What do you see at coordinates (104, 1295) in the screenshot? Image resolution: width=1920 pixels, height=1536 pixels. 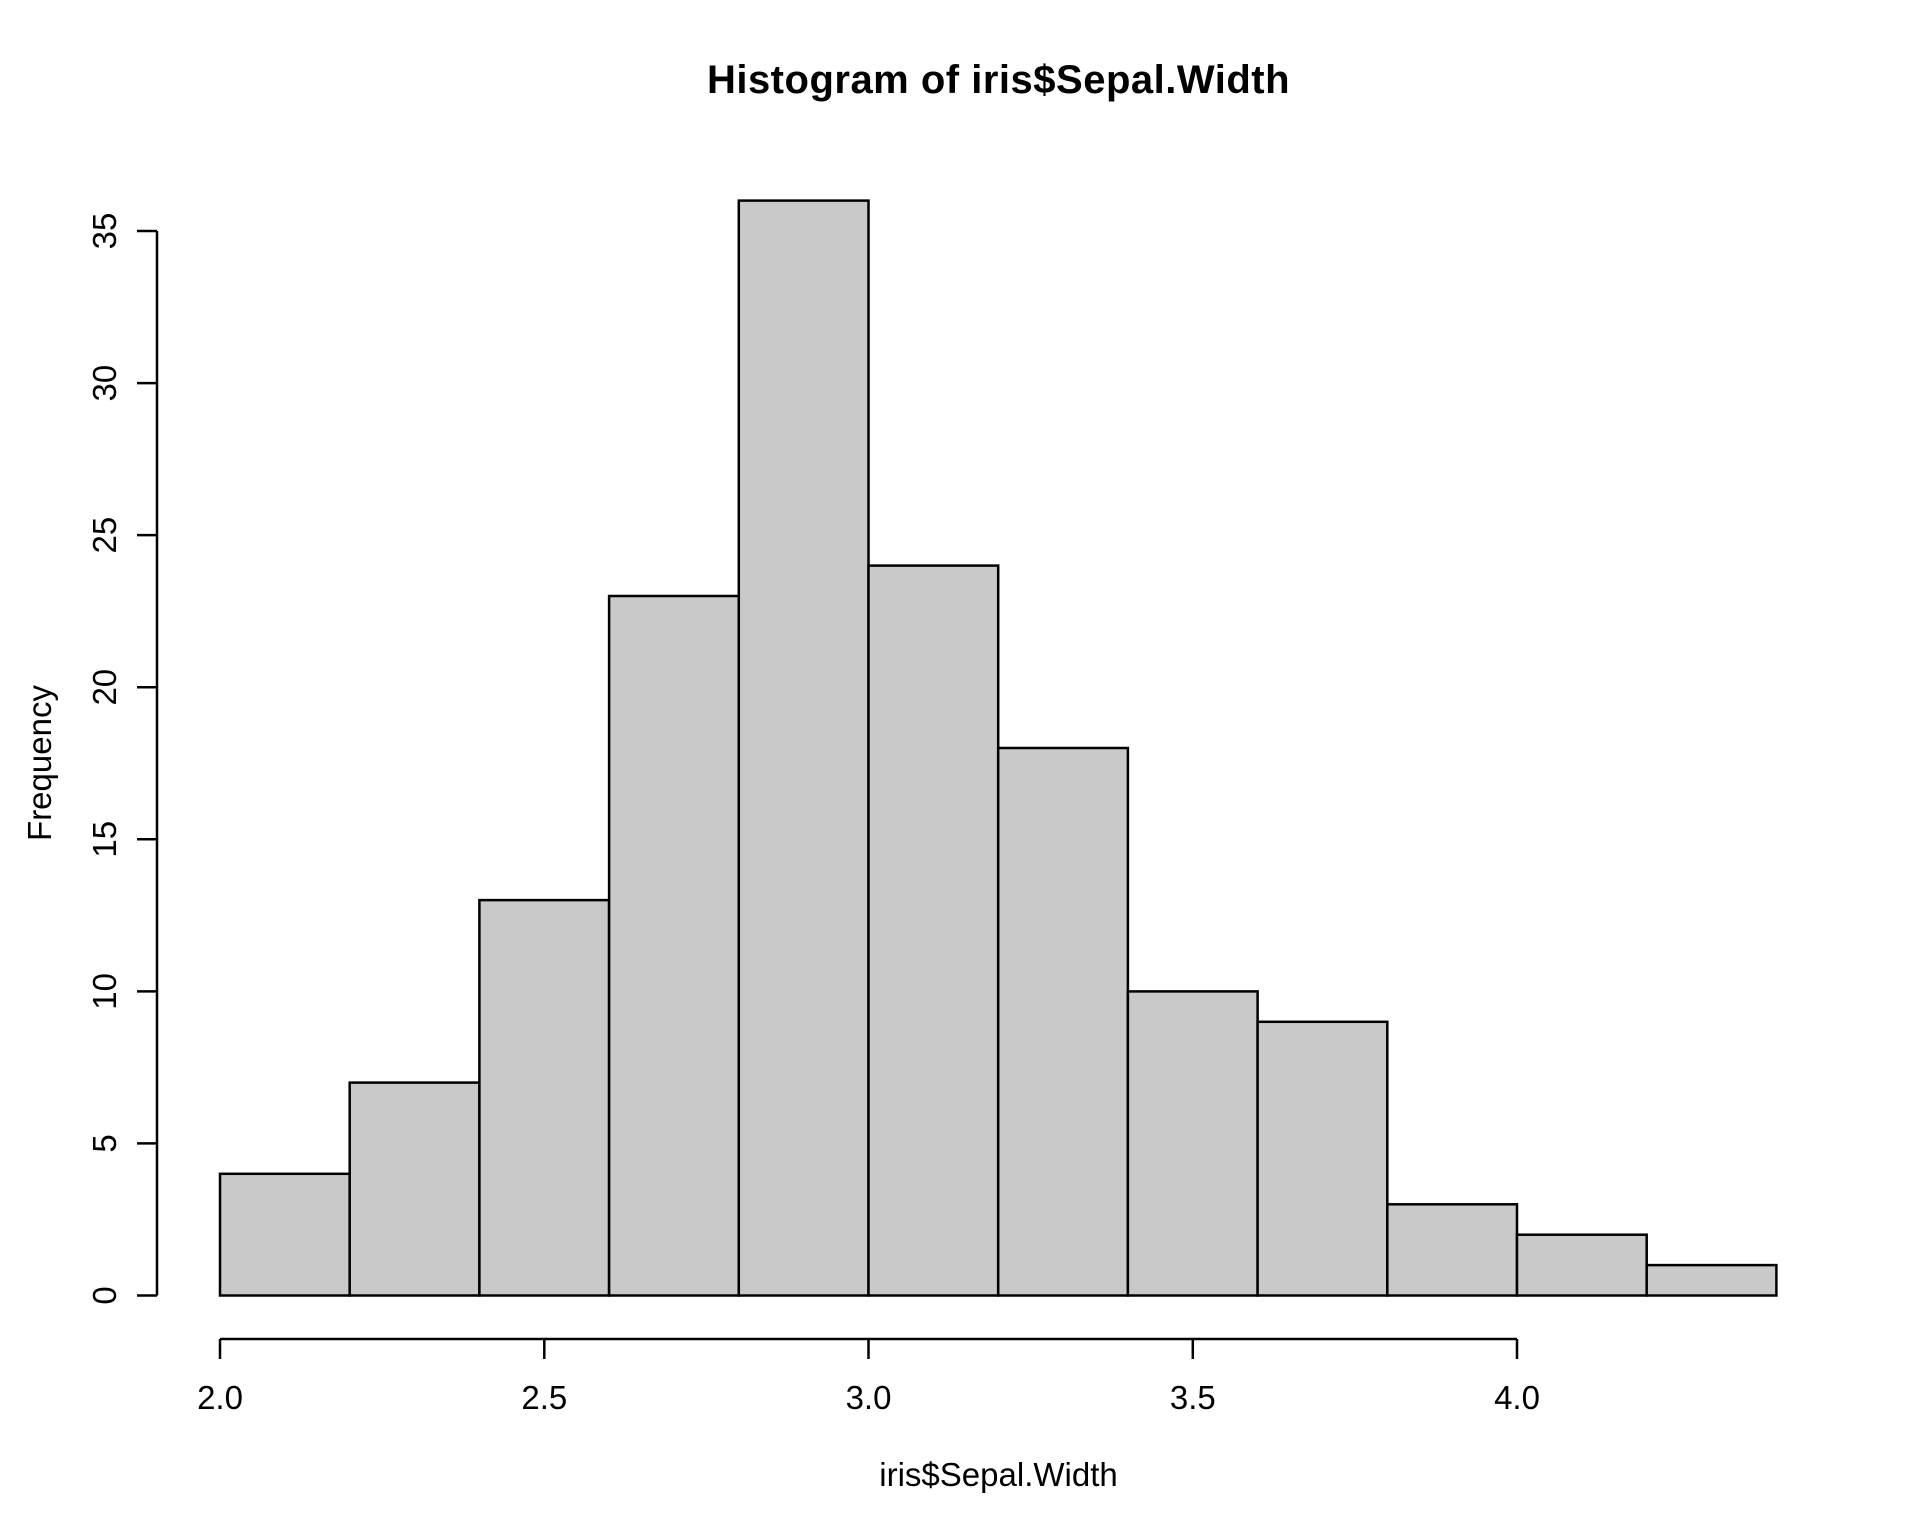 I see `y-tick-label: 0` at bounding box center [104, 1295].